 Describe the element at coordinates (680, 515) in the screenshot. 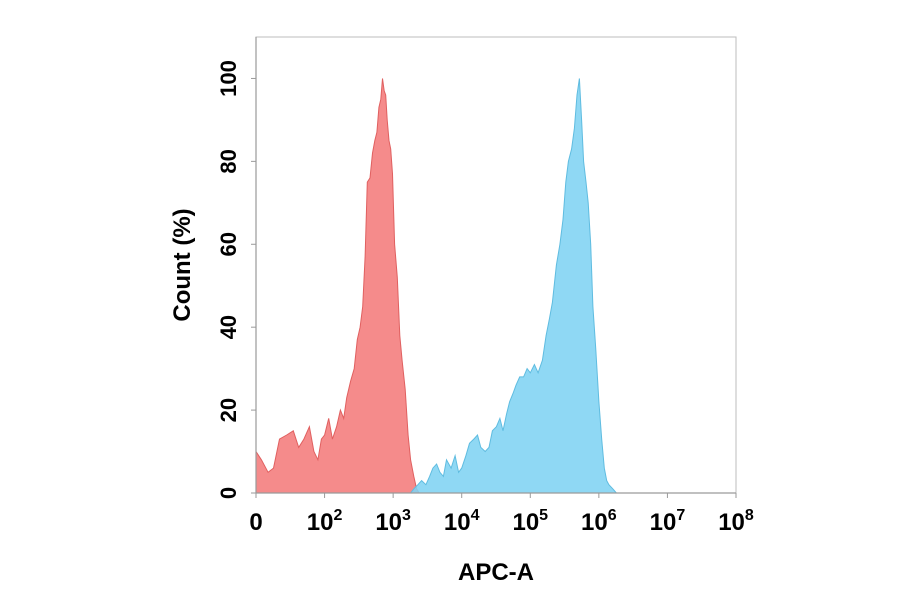

I see `x-tick-exponent: 7` at that location.